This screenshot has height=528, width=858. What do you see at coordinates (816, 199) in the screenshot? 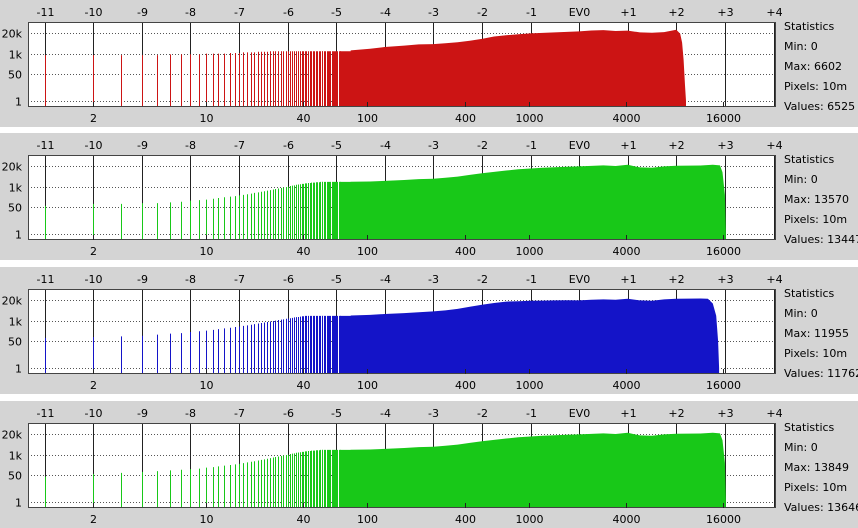
I see `statistics-max: Max: 13570` at bounding box center [816, 199].